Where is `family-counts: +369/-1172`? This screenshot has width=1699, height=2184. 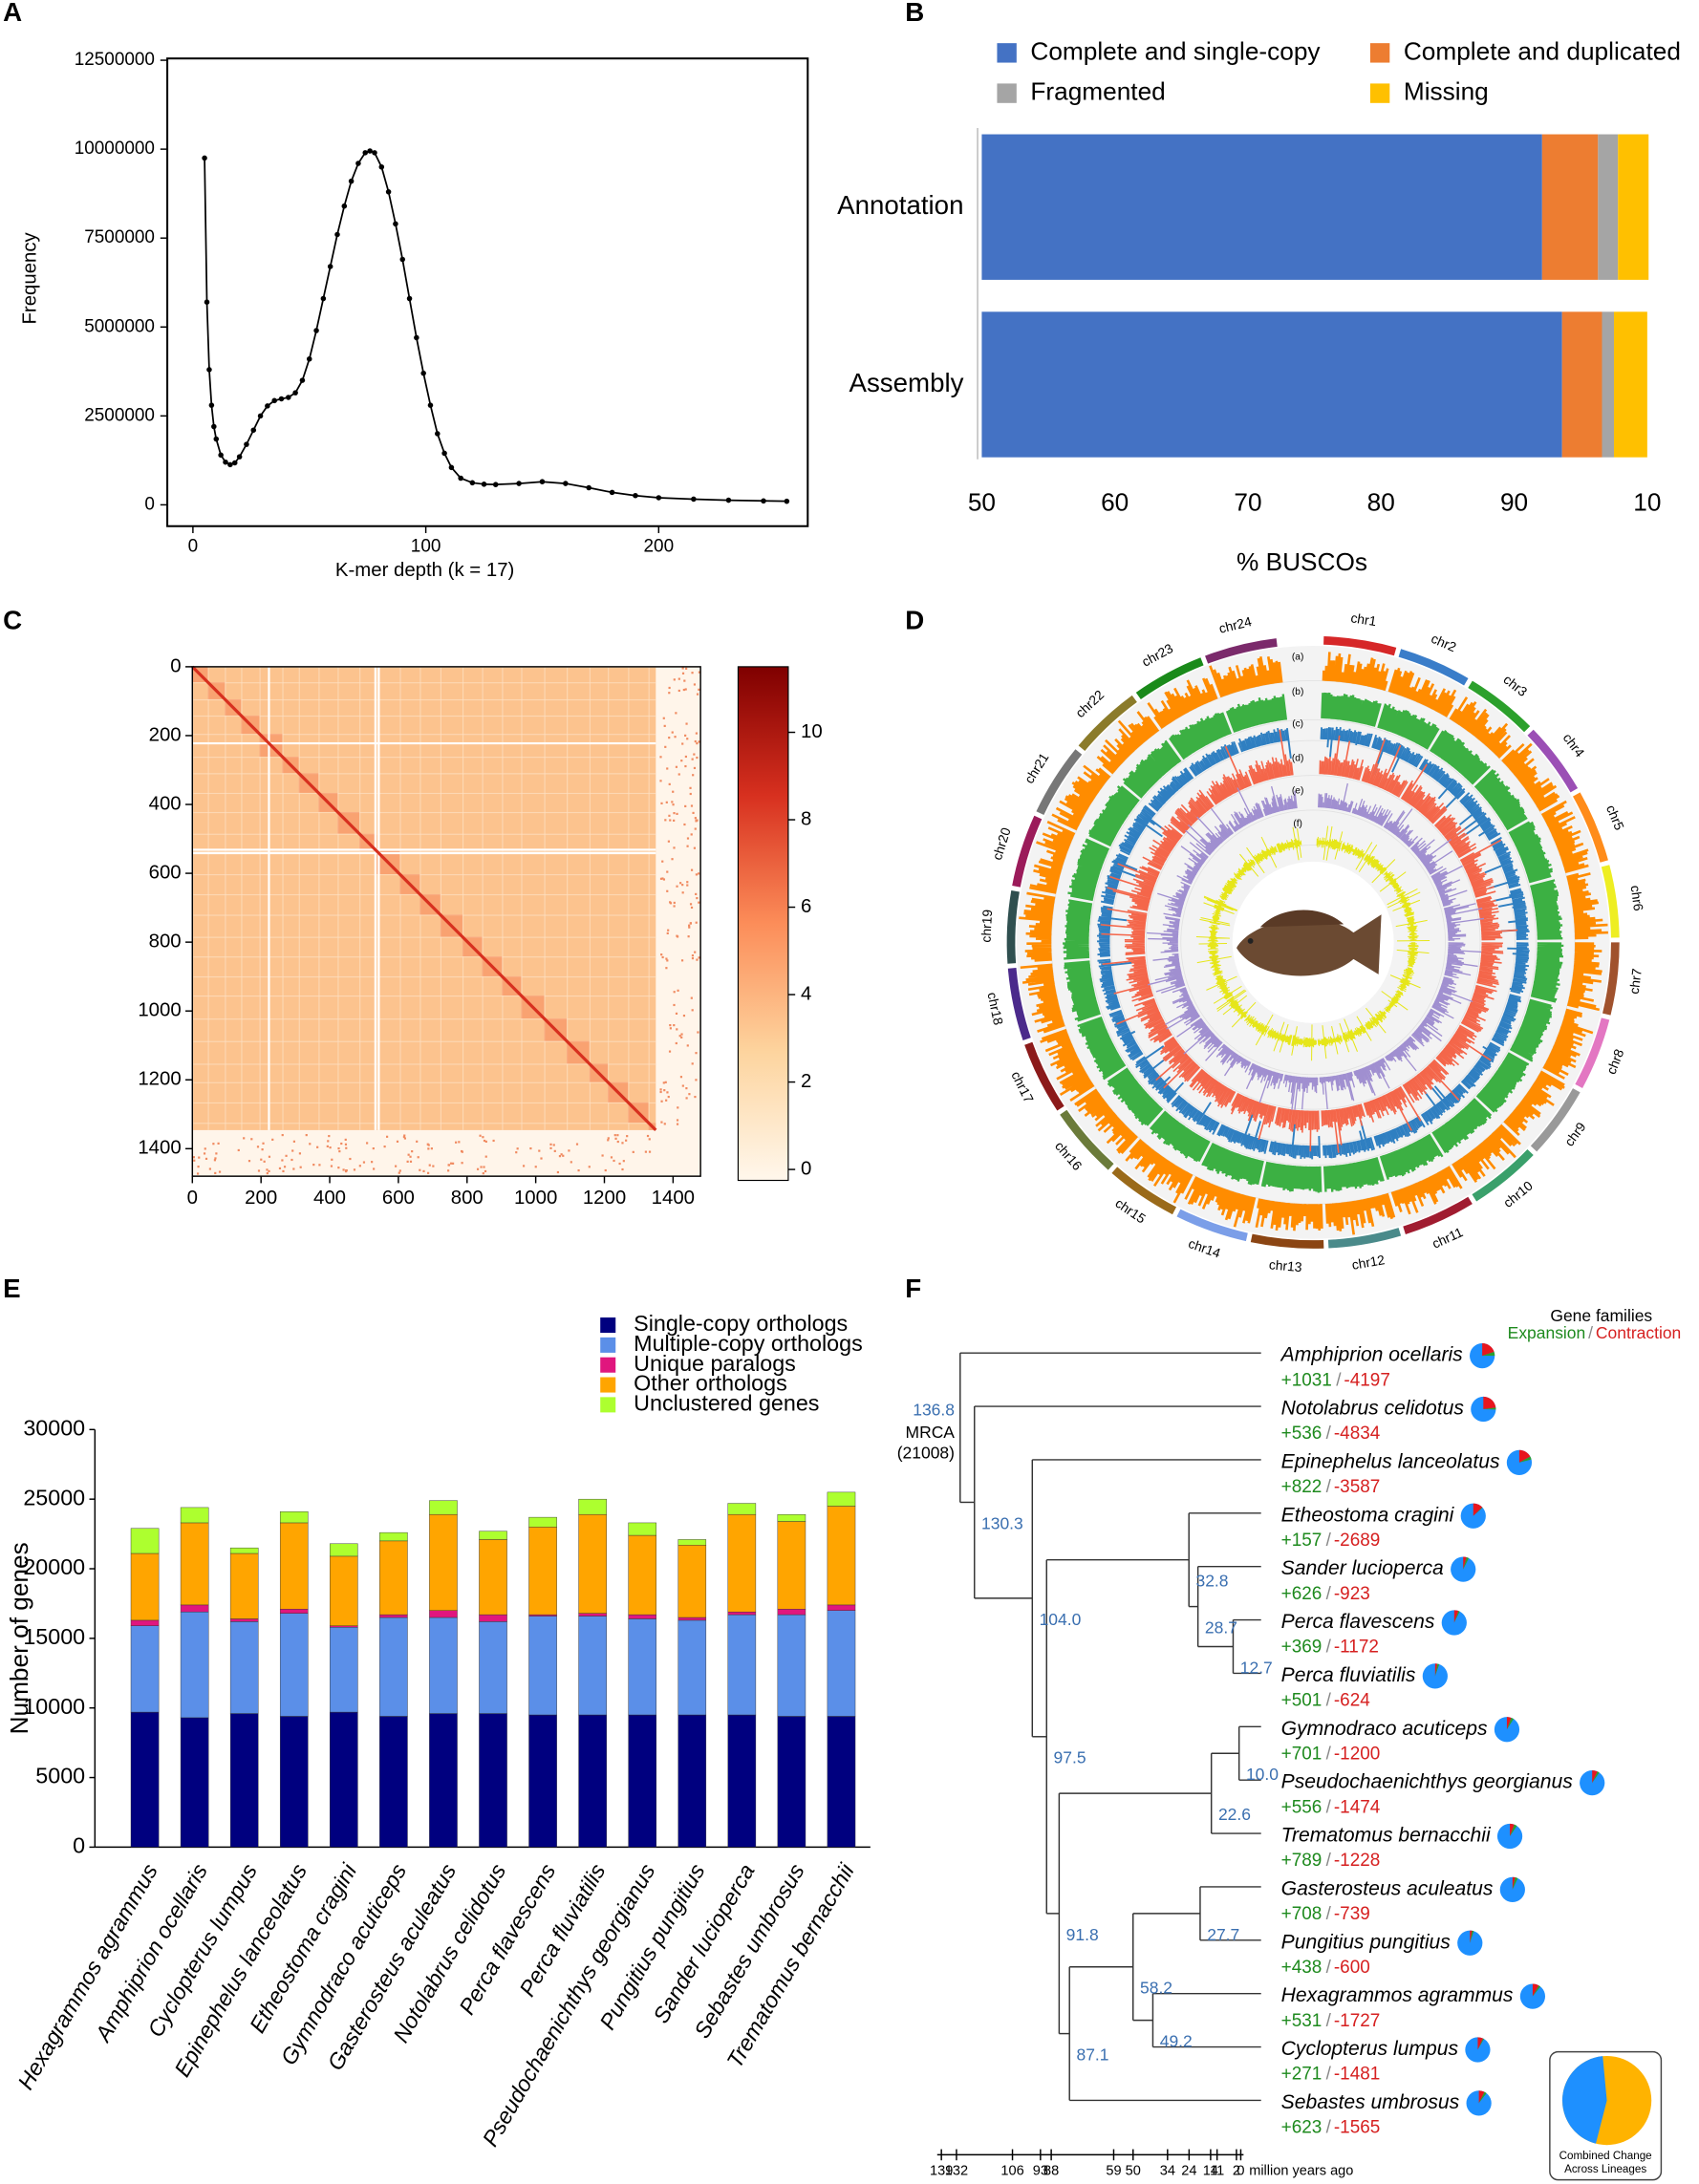
family-counts: +369/-1172 is located at coordinates (1330, 1648).